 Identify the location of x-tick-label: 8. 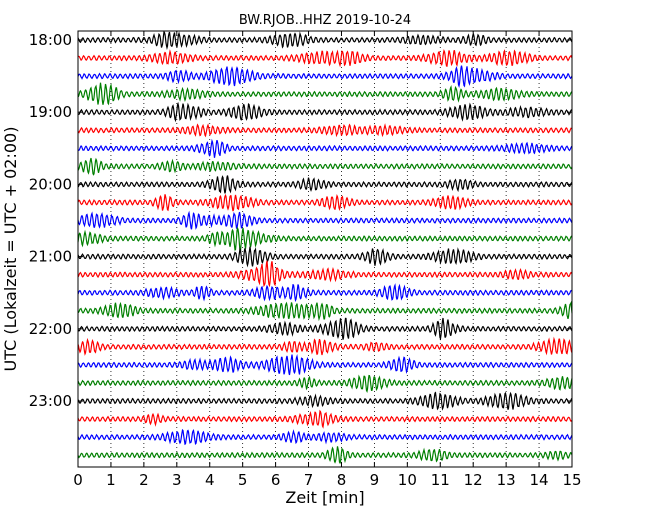
(342, 480).